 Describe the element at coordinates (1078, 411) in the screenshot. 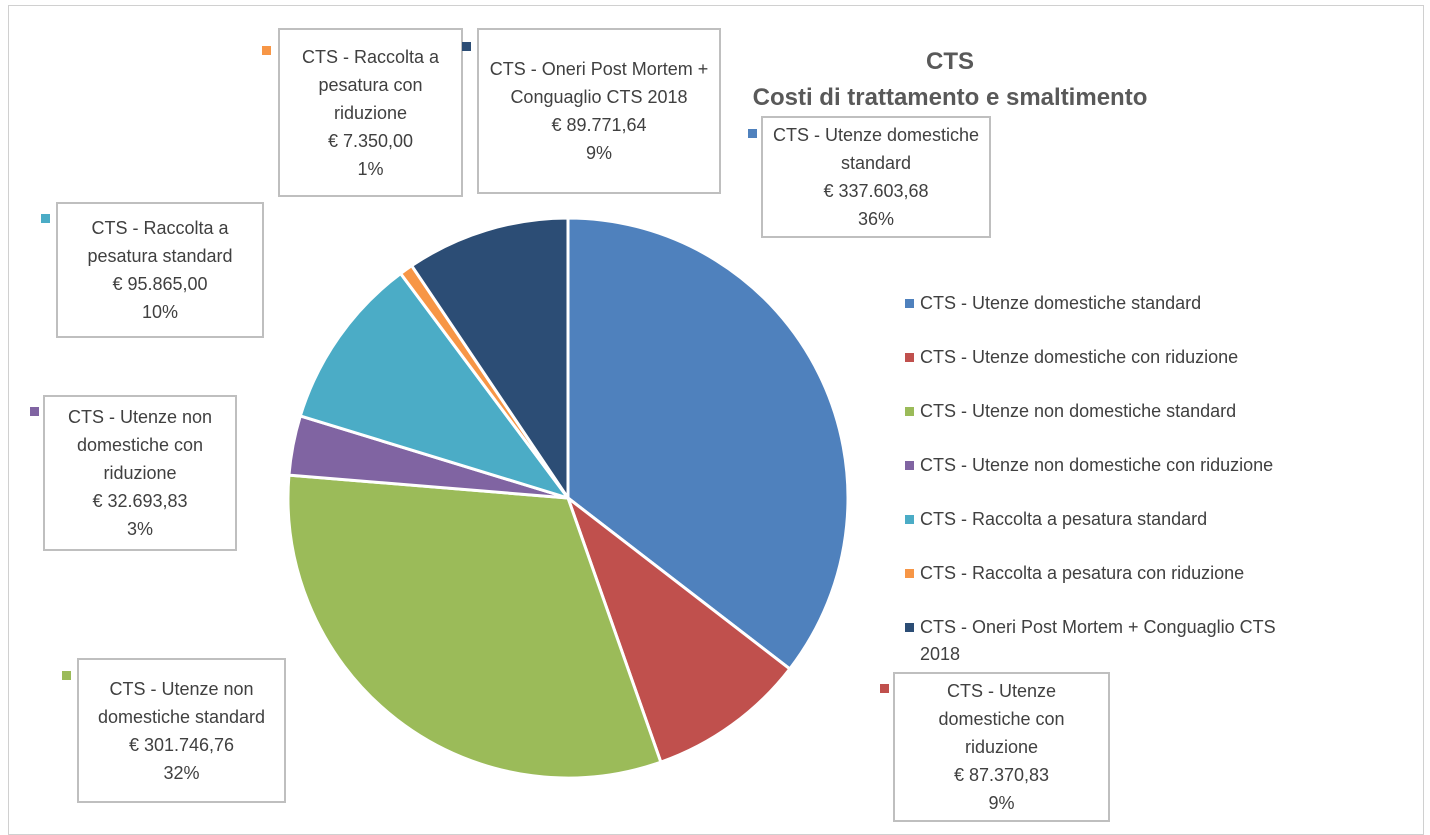

I see `legend-entry: CTS - Utenze non domestiche standard` at that location.